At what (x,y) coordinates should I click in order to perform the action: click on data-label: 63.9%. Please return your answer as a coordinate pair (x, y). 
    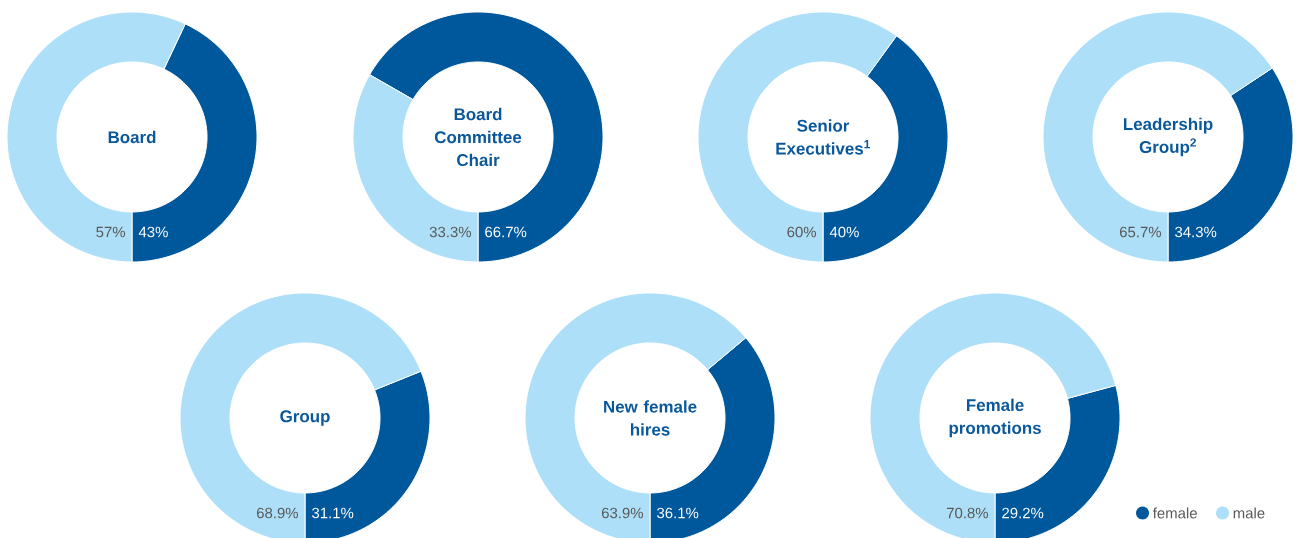
    Looking at the image, I should click on (622, 513).